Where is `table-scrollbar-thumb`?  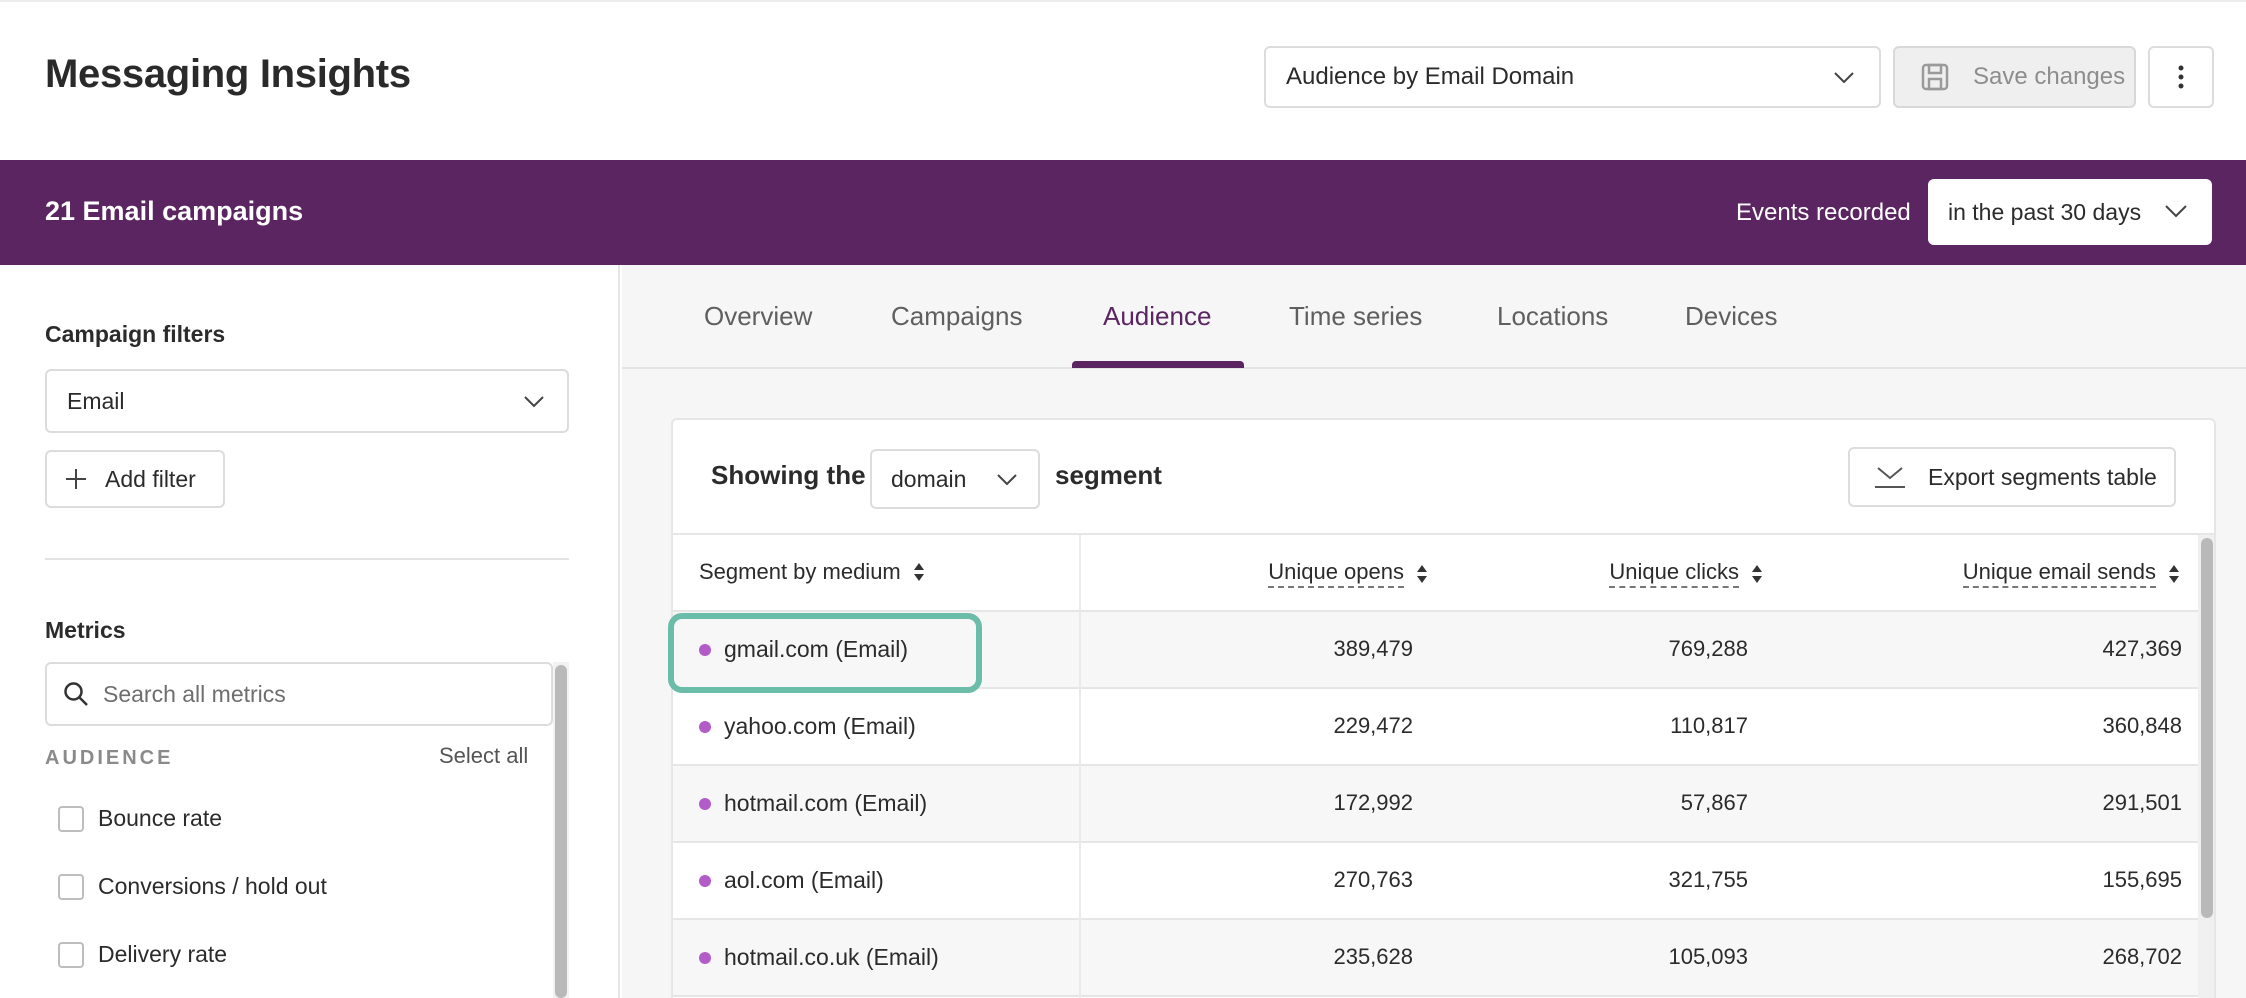
table-scrollbar-thumb is located at coordinates (2207, 728).